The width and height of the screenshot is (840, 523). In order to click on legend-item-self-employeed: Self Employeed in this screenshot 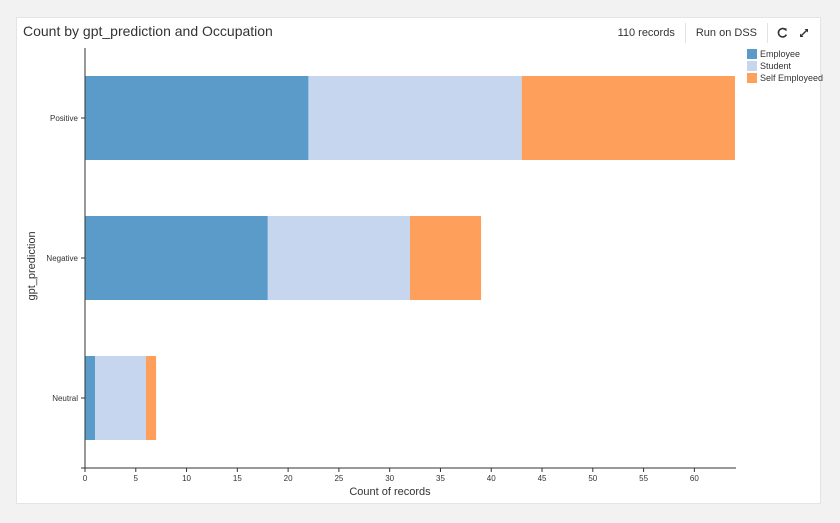, I will do `click(785, 78)`.